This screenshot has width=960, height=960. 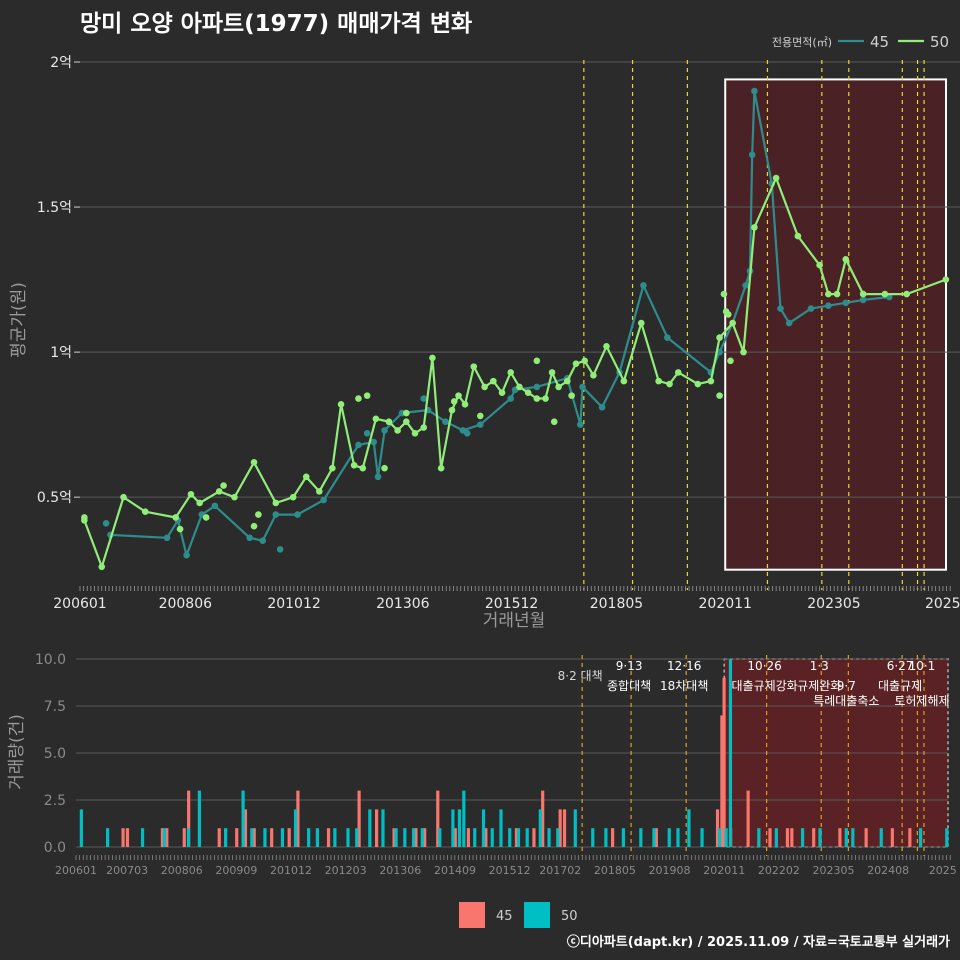 I want to click on y-tick-label: 2억, so click(x=61, y=63).